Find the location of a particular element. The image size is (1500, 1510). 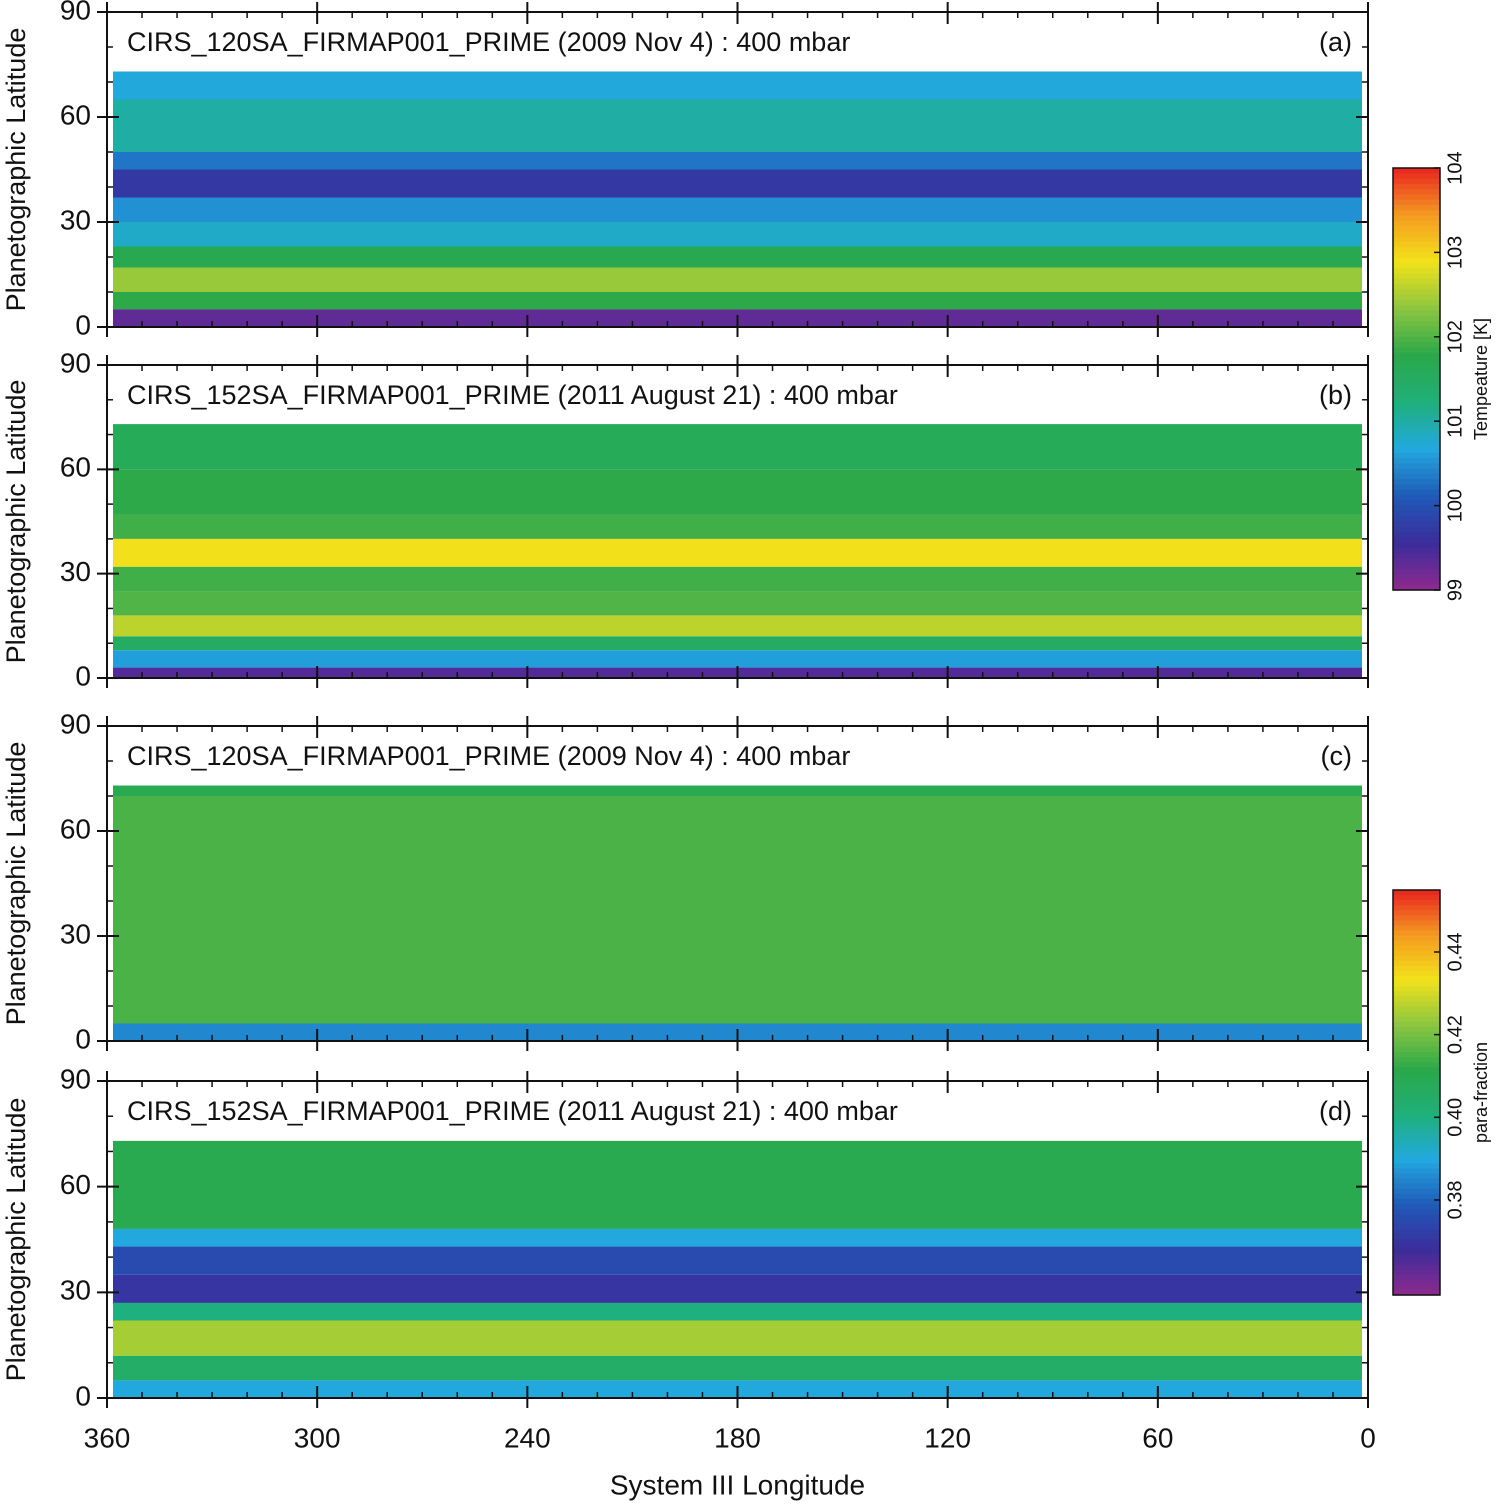

colorbar-tick-label: 100 is located at coordinates (1455, 505).